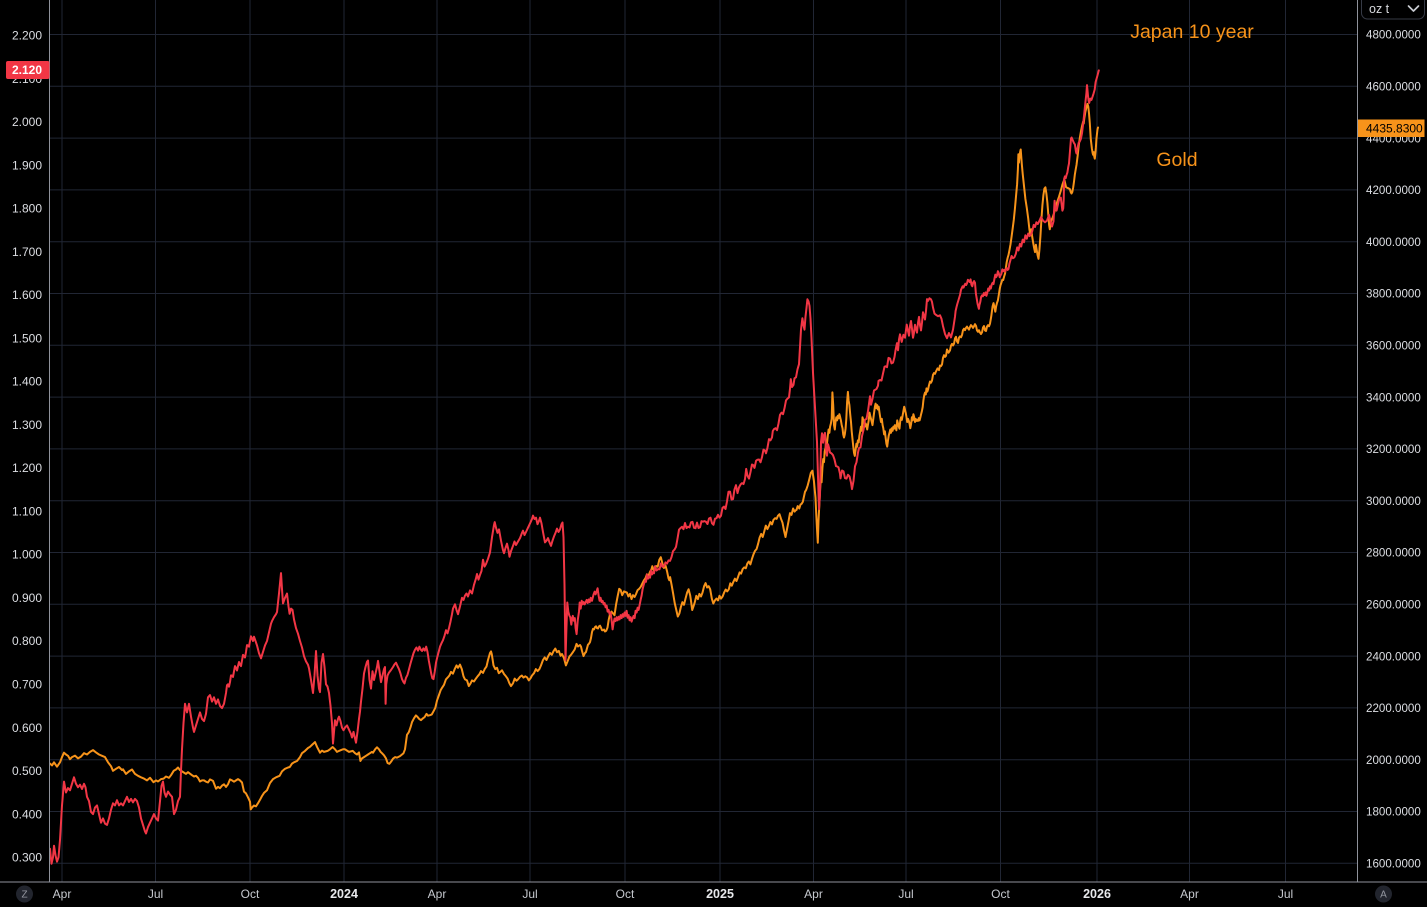  What do you see at coordinates (27, 209) in the screenshot?
I see `svg-text: 1.800` at bounding box center [27, 209].